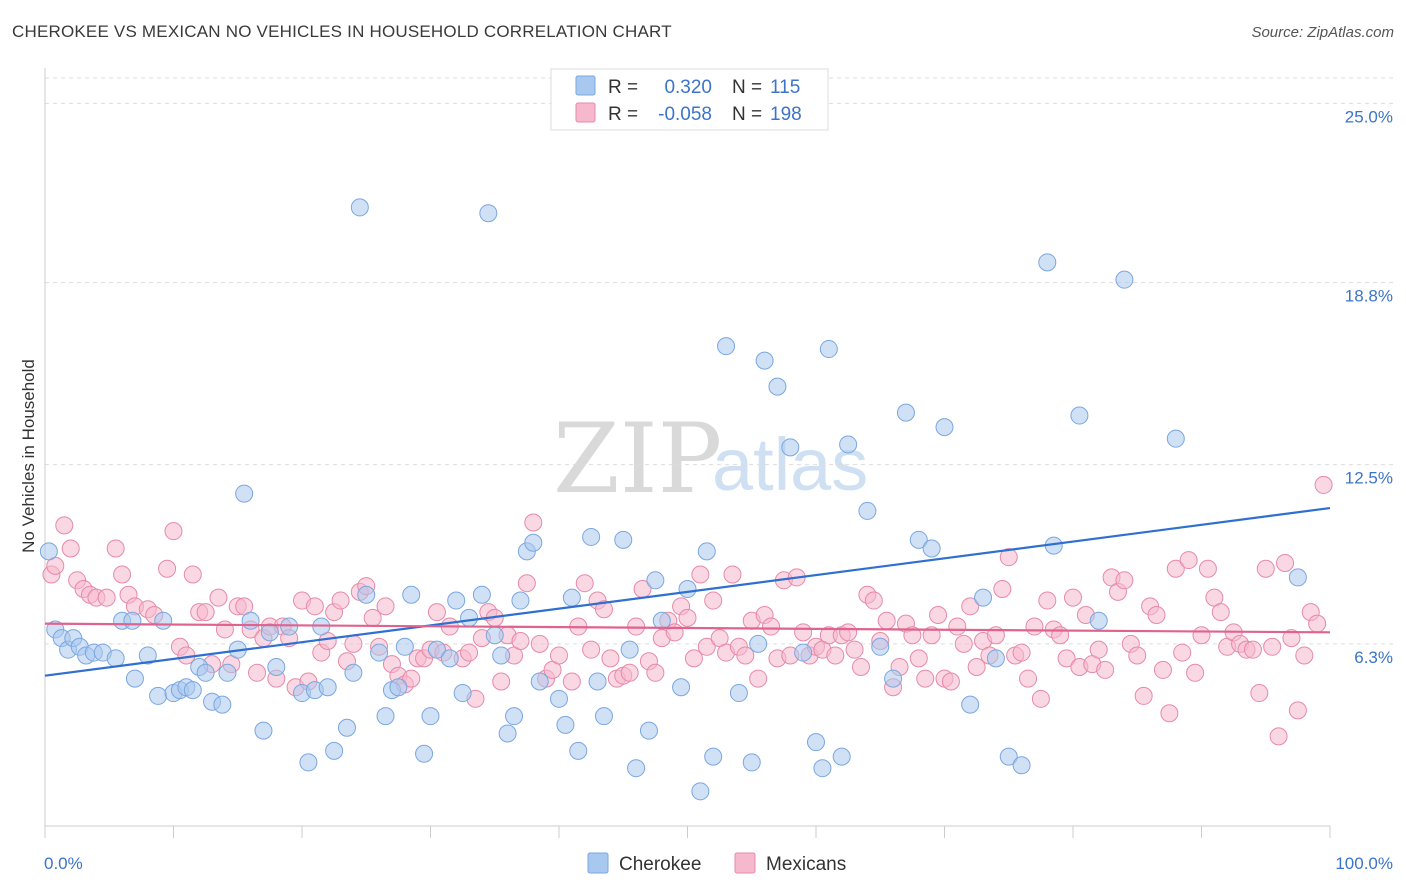 The height and width of the screenshot is (892, 1406). I want to click on legend-r-label-2: R =, so click(623, 114).